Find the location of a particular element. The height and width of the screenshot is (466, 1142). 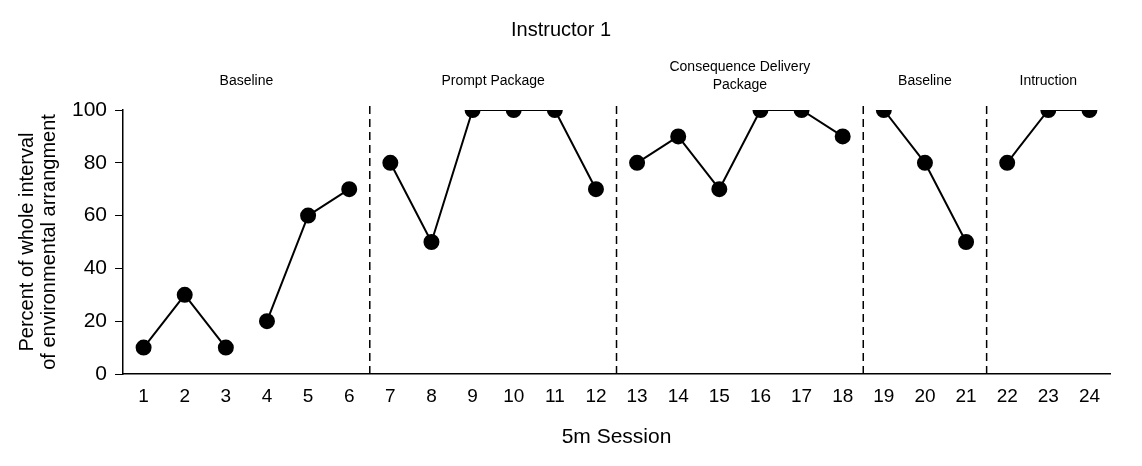

y-tick-label: 80 is located at coordinates (95, 161).